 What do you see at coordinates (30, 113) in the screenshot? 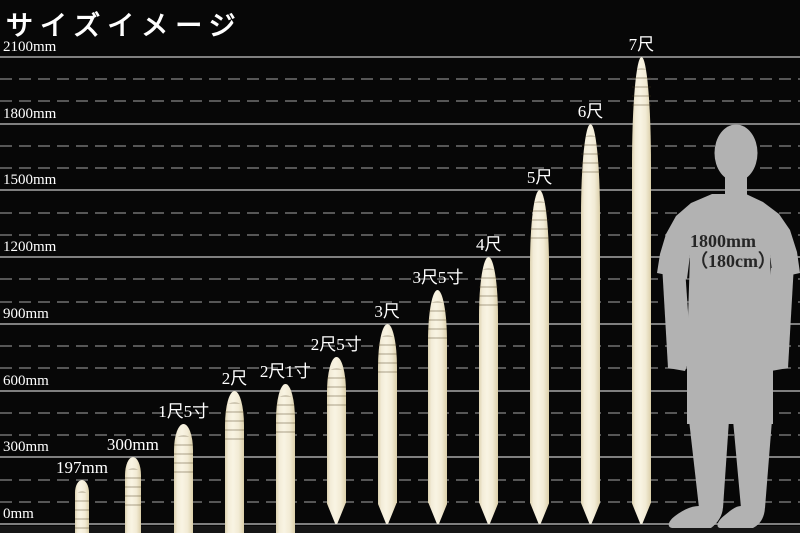
I see `y-axis-tick-label: 1800mm` at bounding box center [30, 113].